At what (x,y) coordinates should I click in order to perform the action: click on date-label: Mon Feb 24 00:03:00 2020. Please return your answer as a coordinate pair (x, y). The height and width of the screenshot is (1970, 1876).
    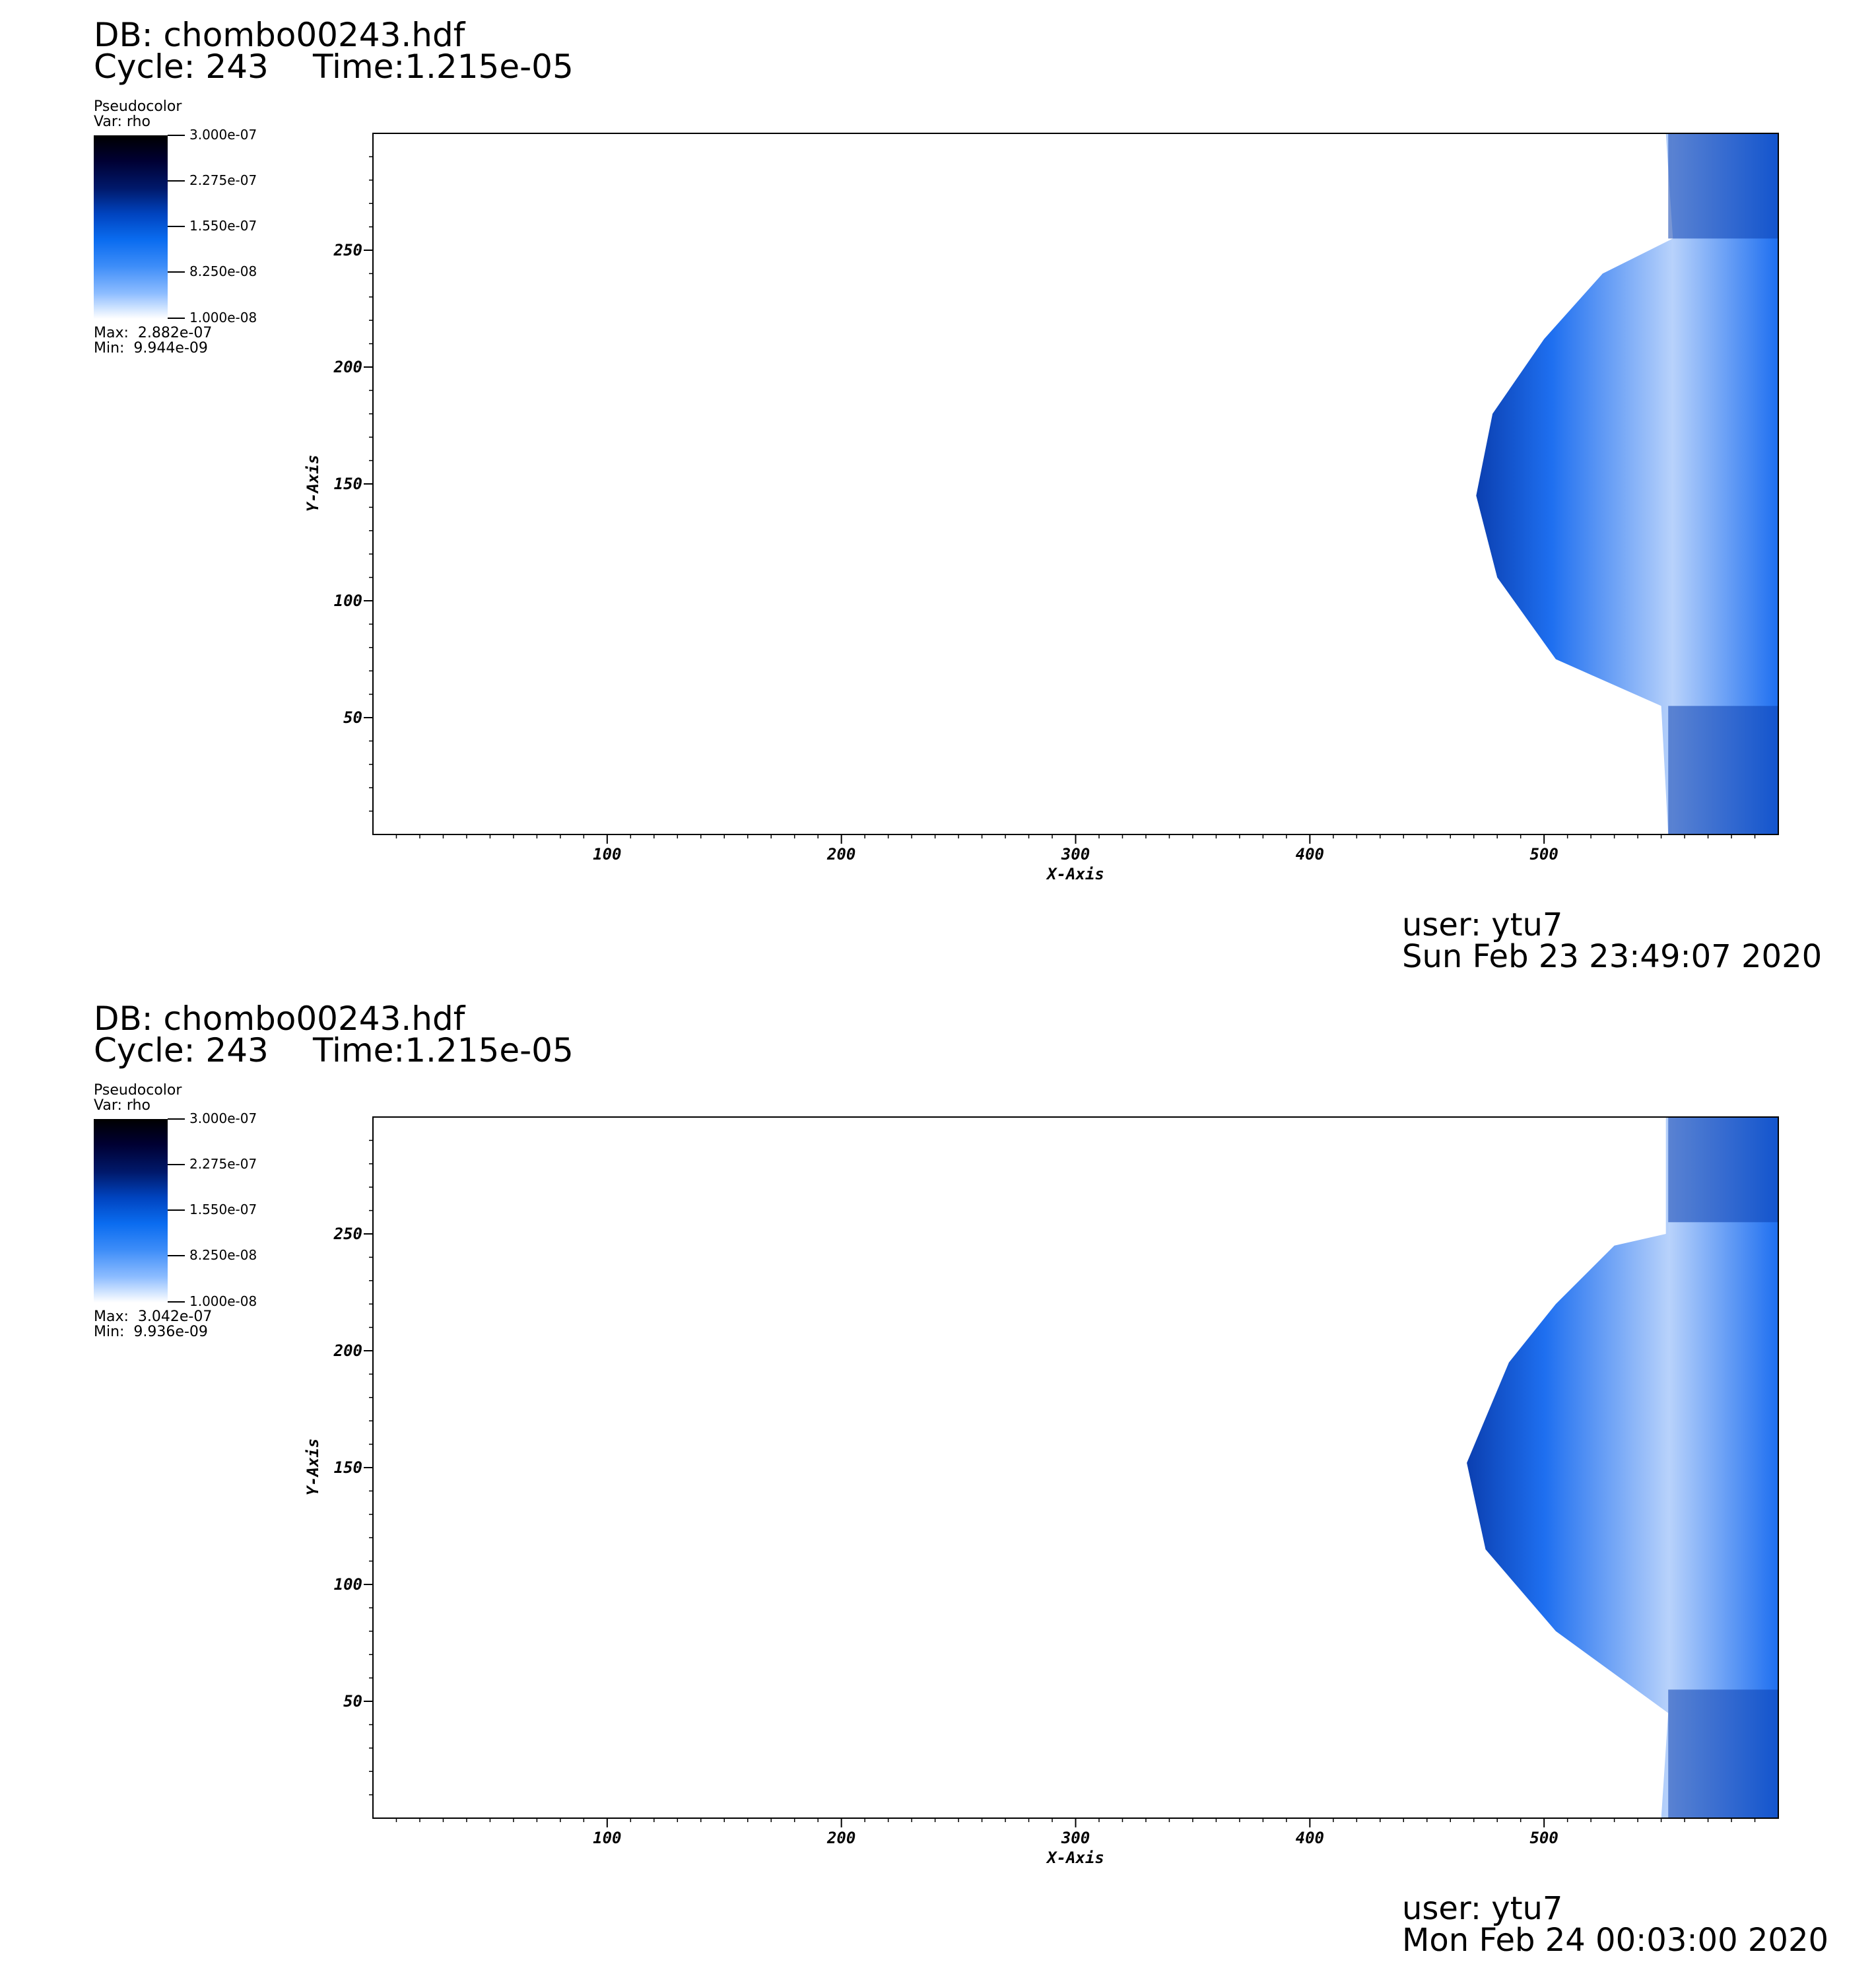
    Looking at the image, I should click on (1615, 1940).